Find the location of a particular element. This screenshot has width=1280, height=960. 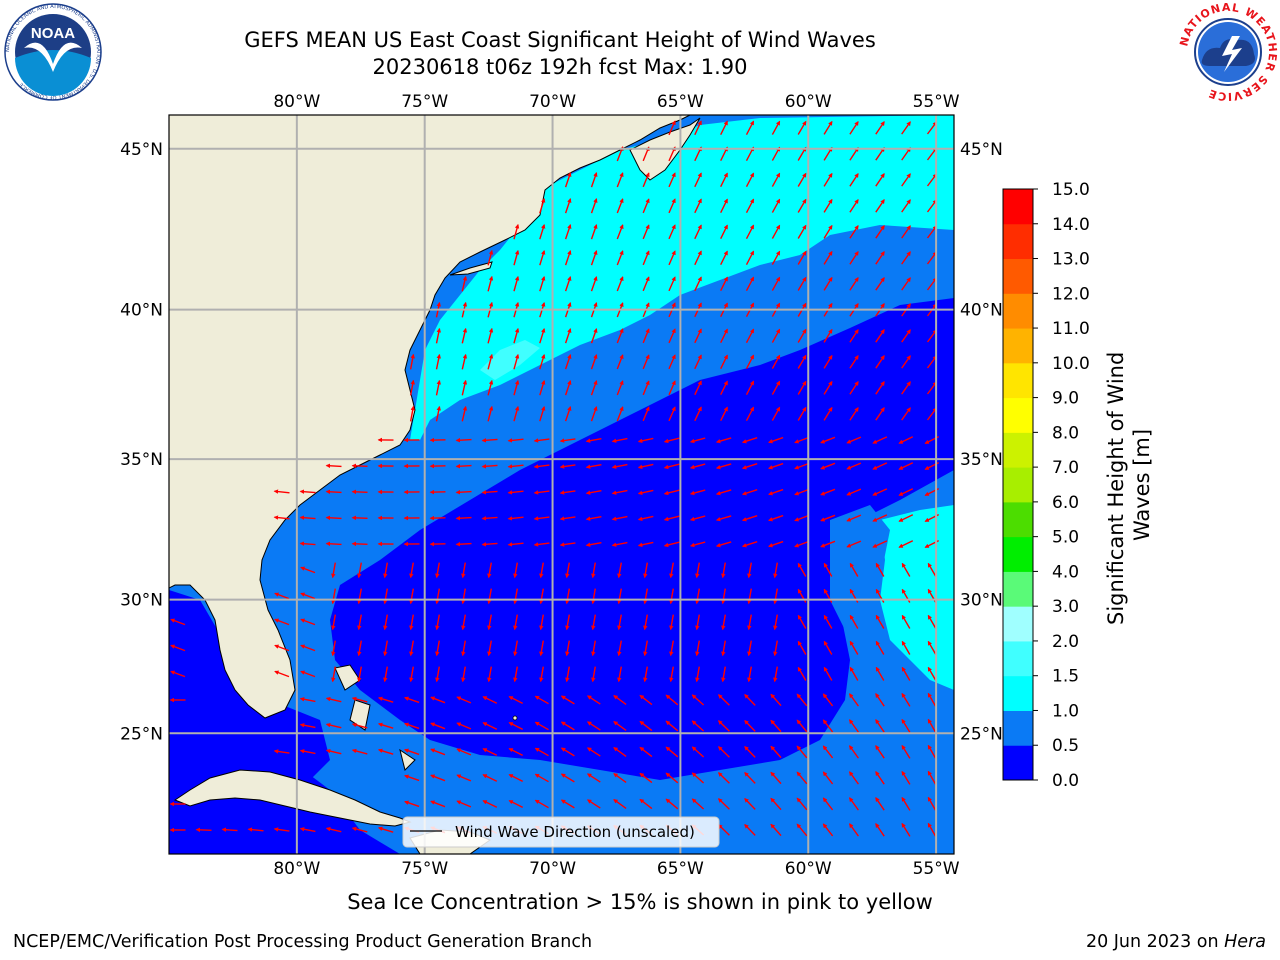

colorbar-tick-label: 6.0 is located at coordinates (1065, 503).